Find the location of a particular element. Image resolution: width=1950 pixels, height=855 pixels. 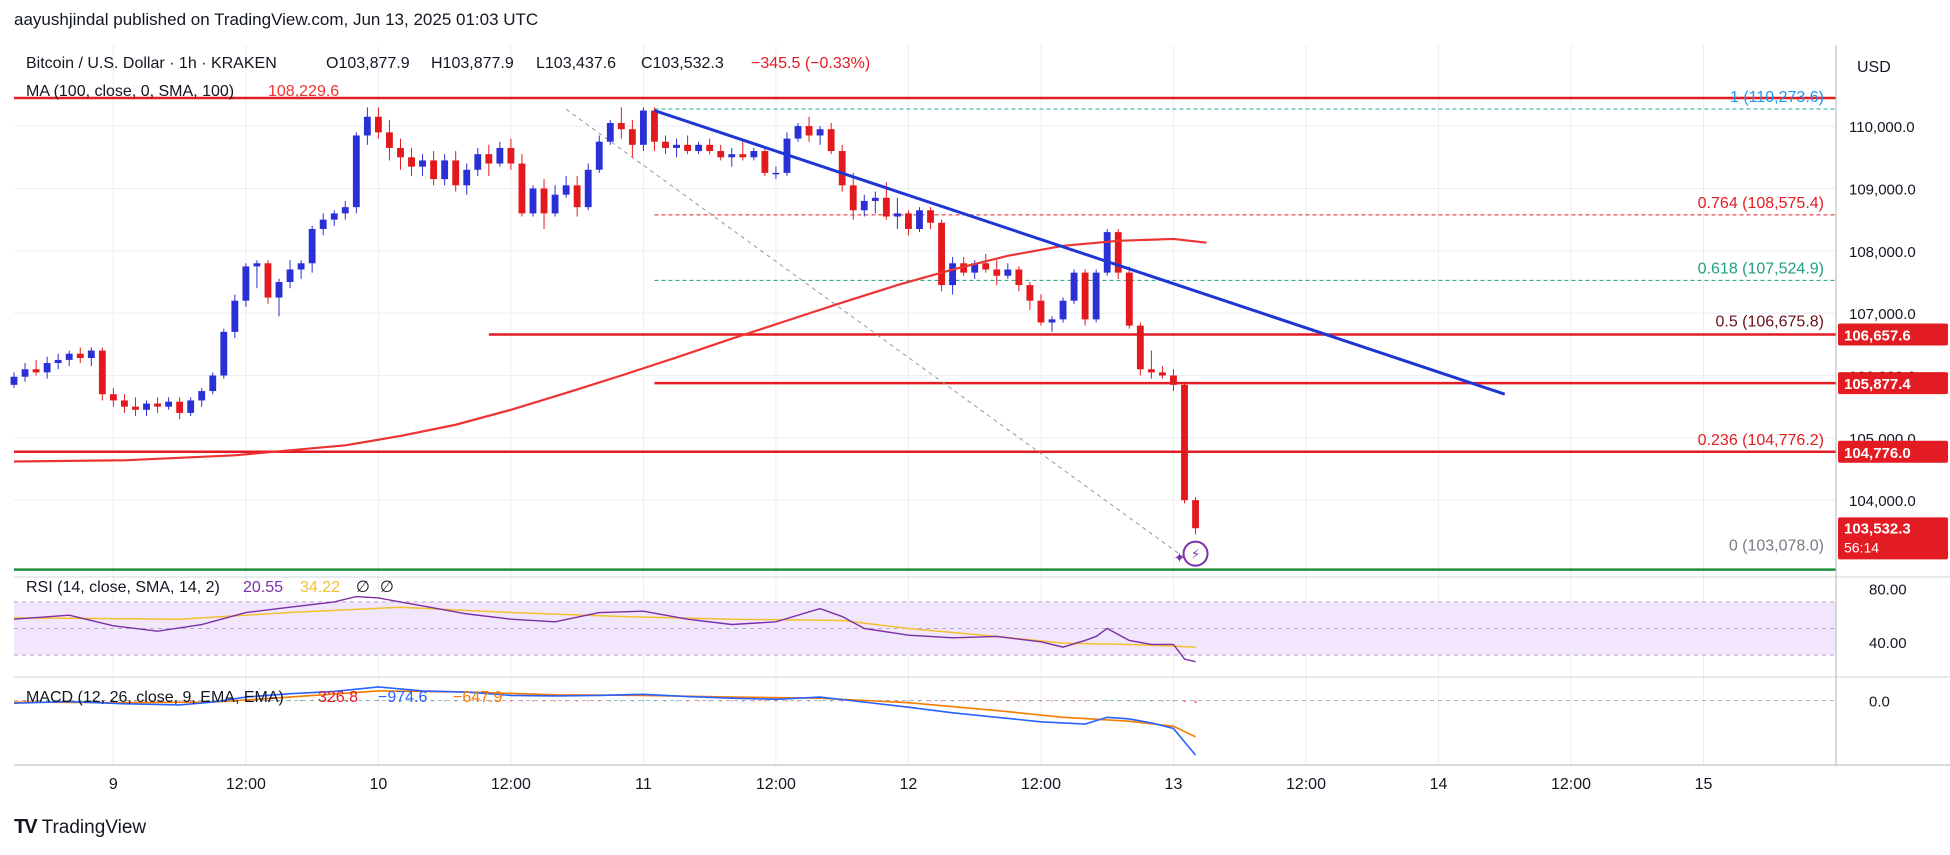

trendline is located at coordinates (1079, 252).